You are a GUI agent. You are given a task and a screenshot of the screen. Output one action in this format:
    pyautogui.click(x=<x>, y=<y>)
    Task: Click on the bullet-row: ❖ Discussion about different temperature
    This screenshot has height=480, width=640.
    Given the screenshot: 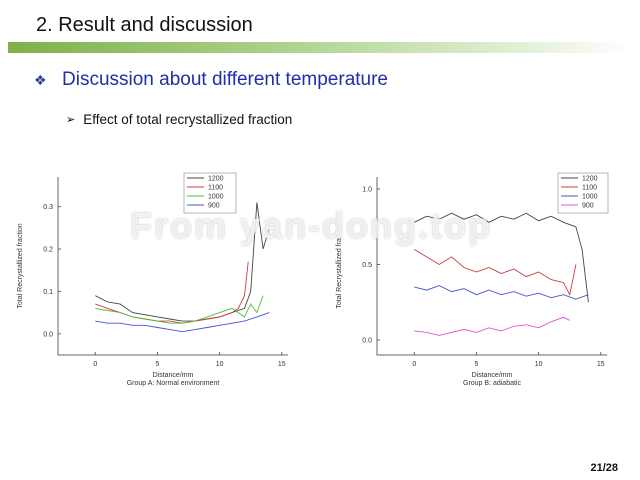 What is the action you would take?
    pyautogui.click(x=211, y=80)
    